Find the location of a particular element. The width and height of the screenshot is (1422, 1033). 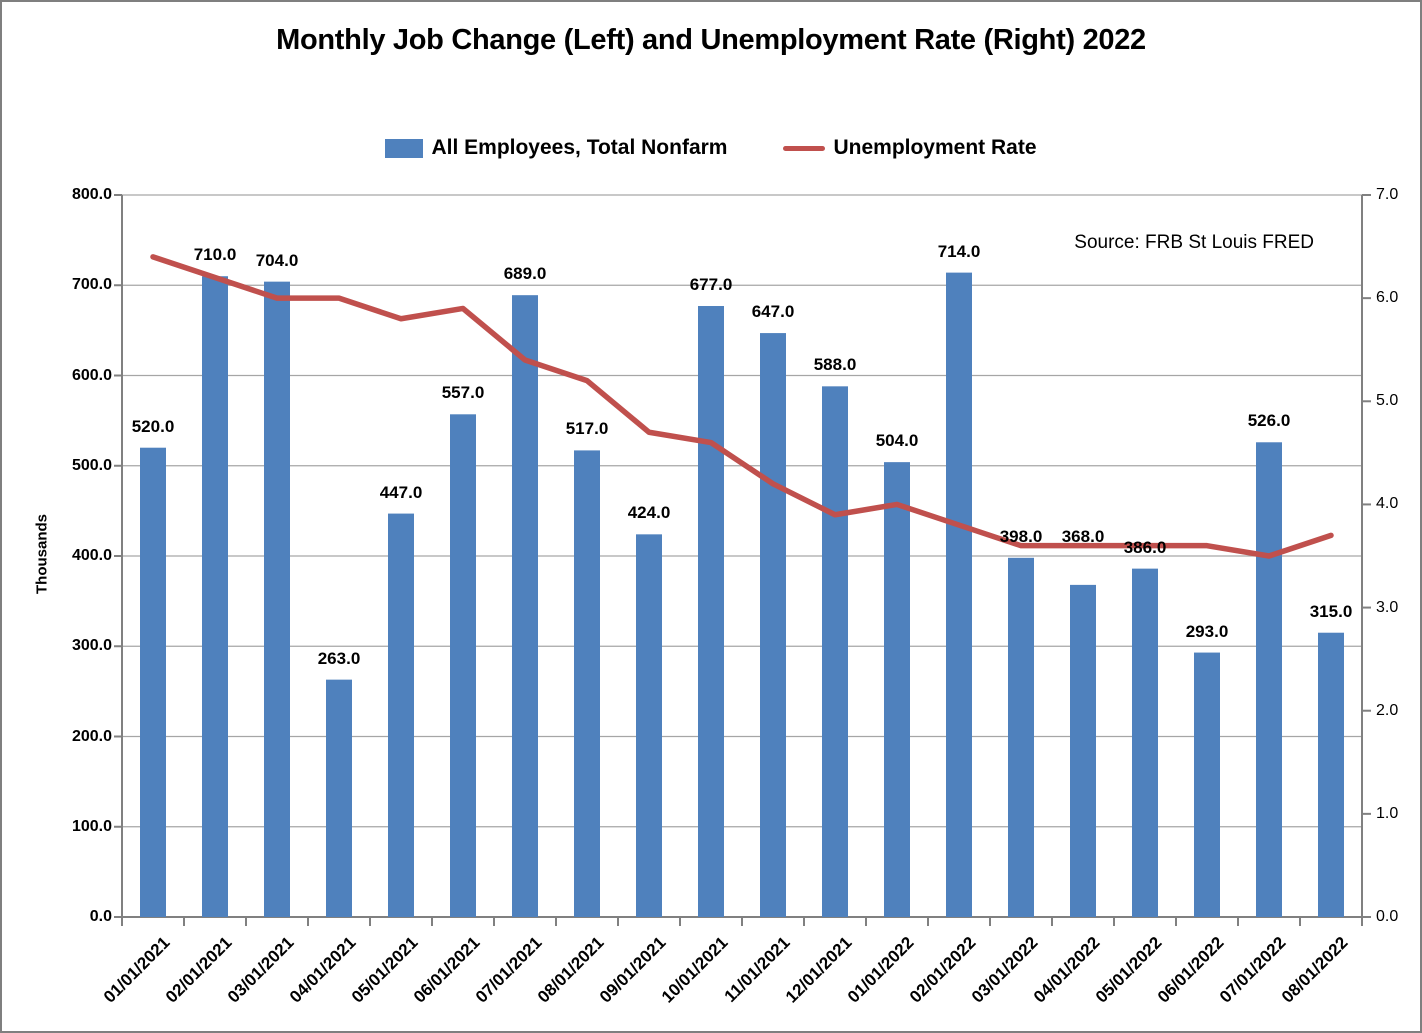

legend-item-line: Unemployment Rate is located at coordinates (910, 148).